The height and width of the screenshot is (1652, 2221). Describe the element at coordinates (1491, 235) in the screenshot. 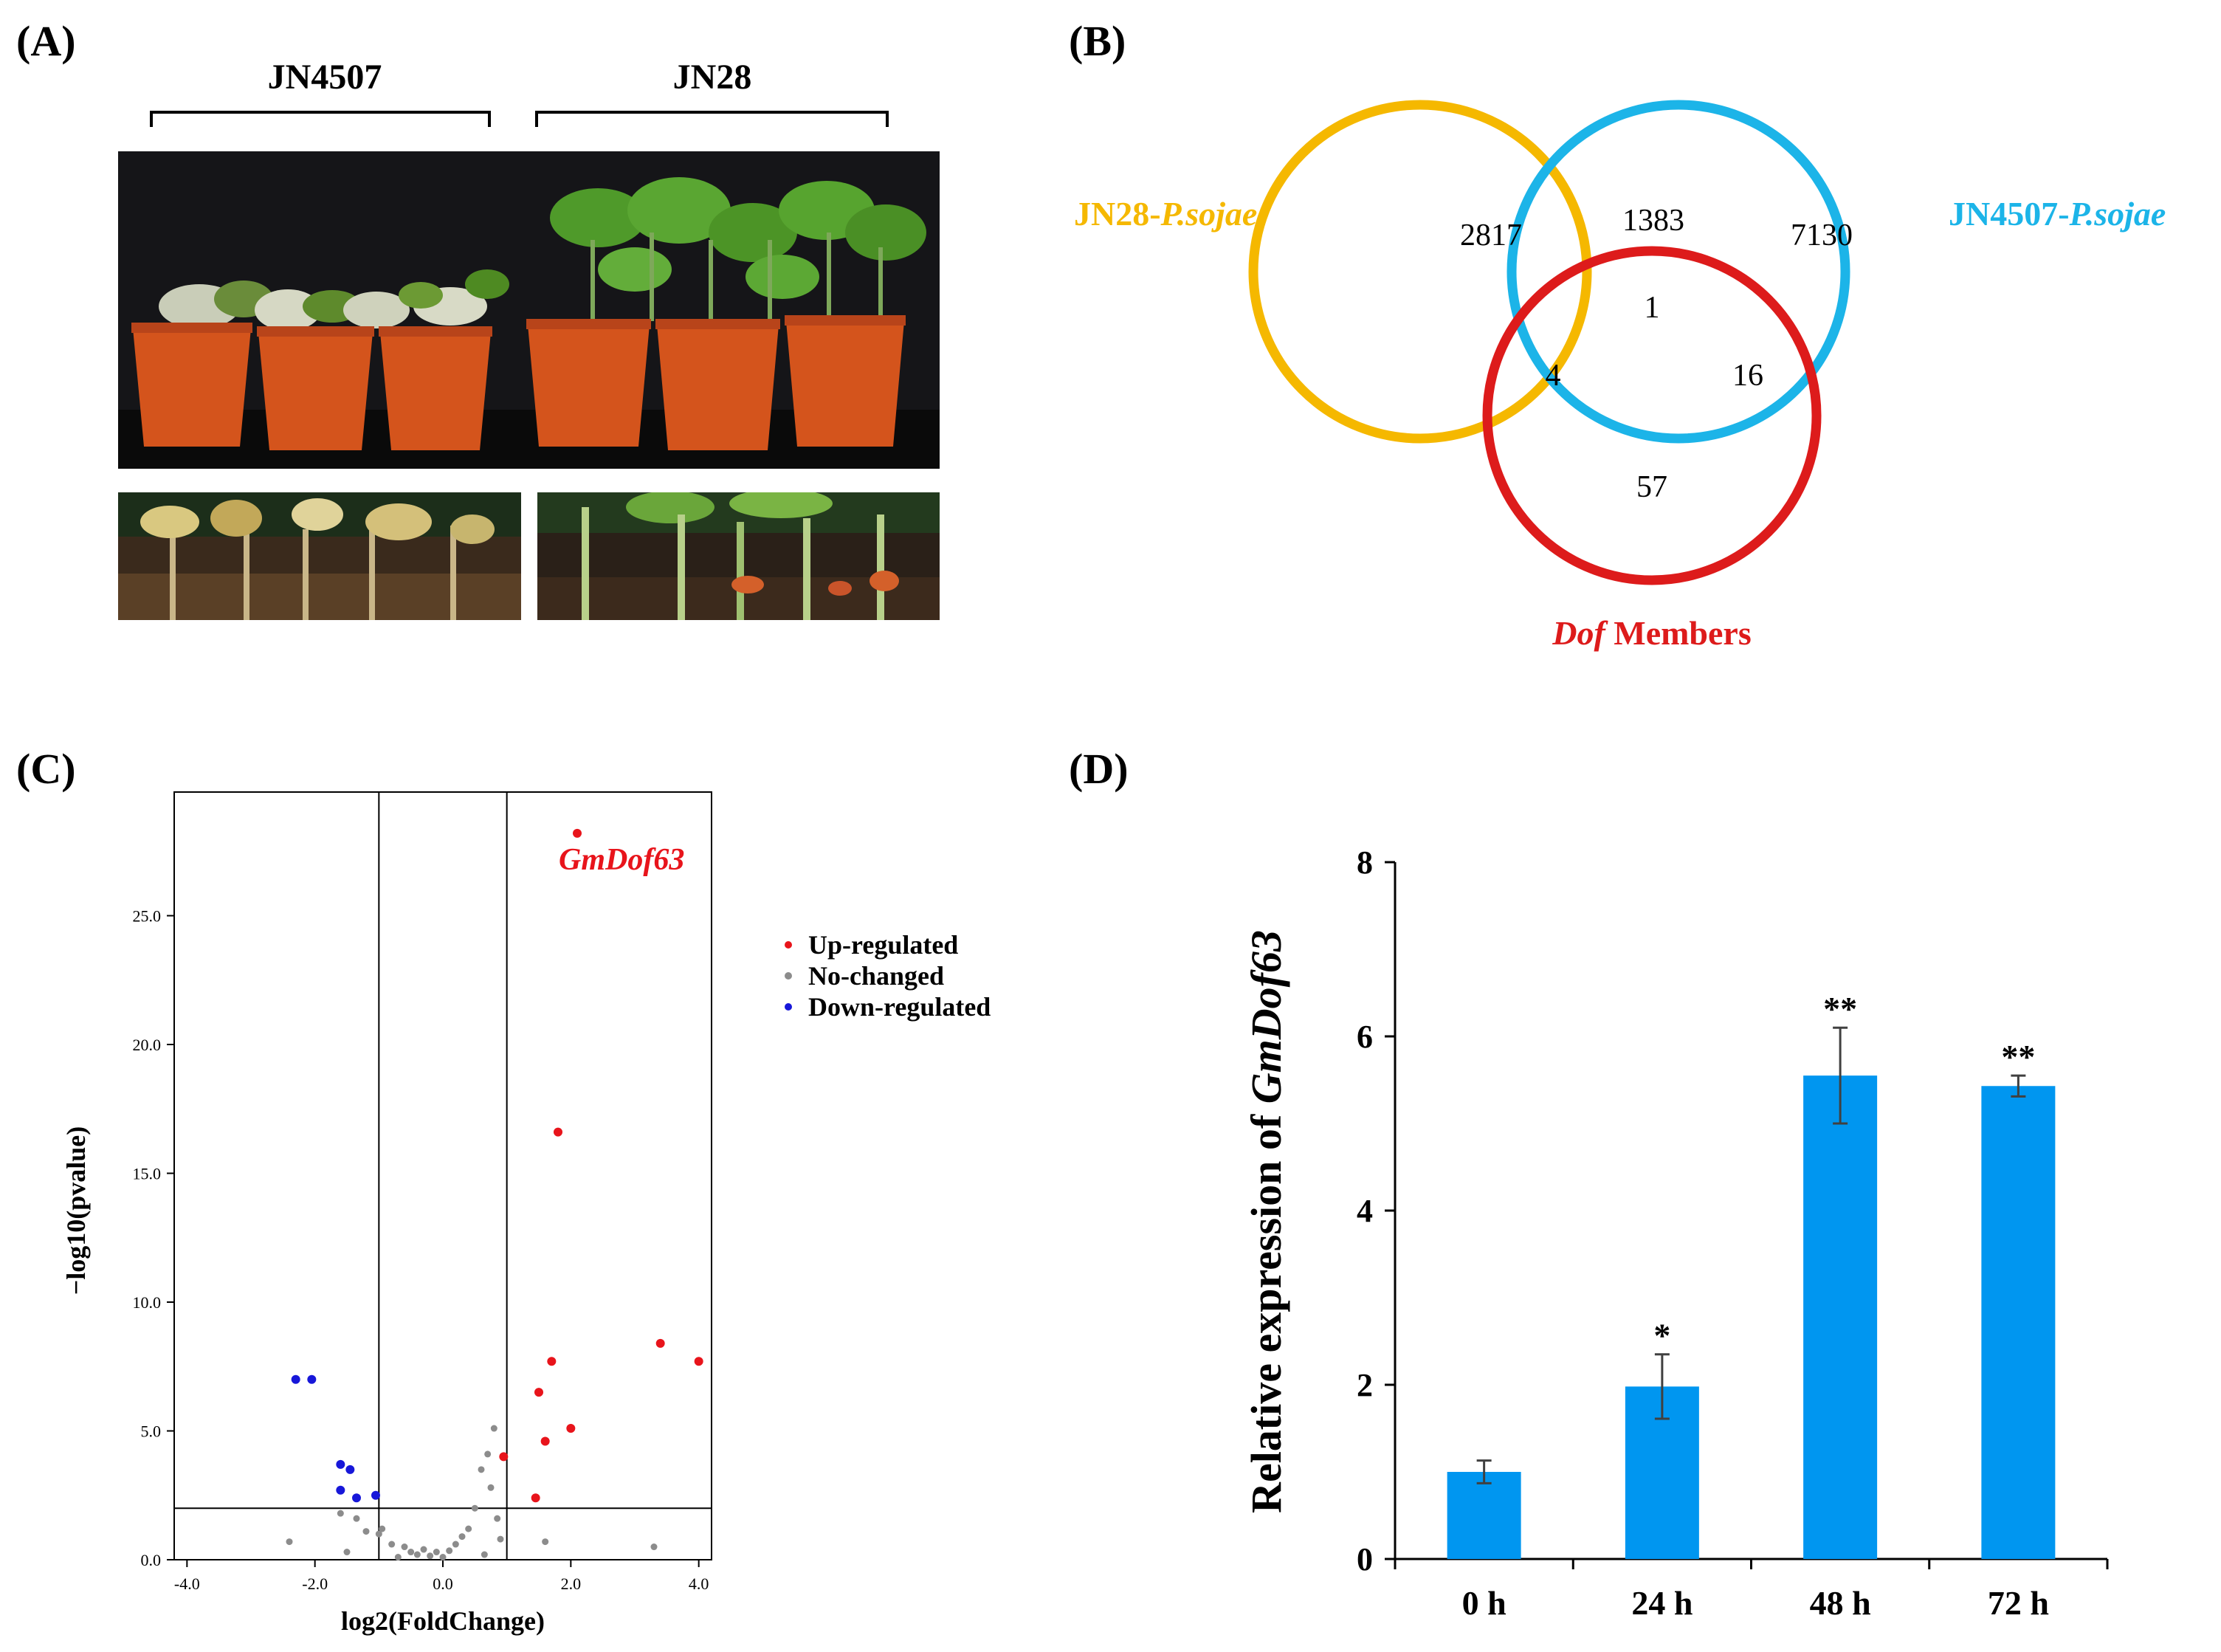

I see `count-jn28-only: 2817` at that location.